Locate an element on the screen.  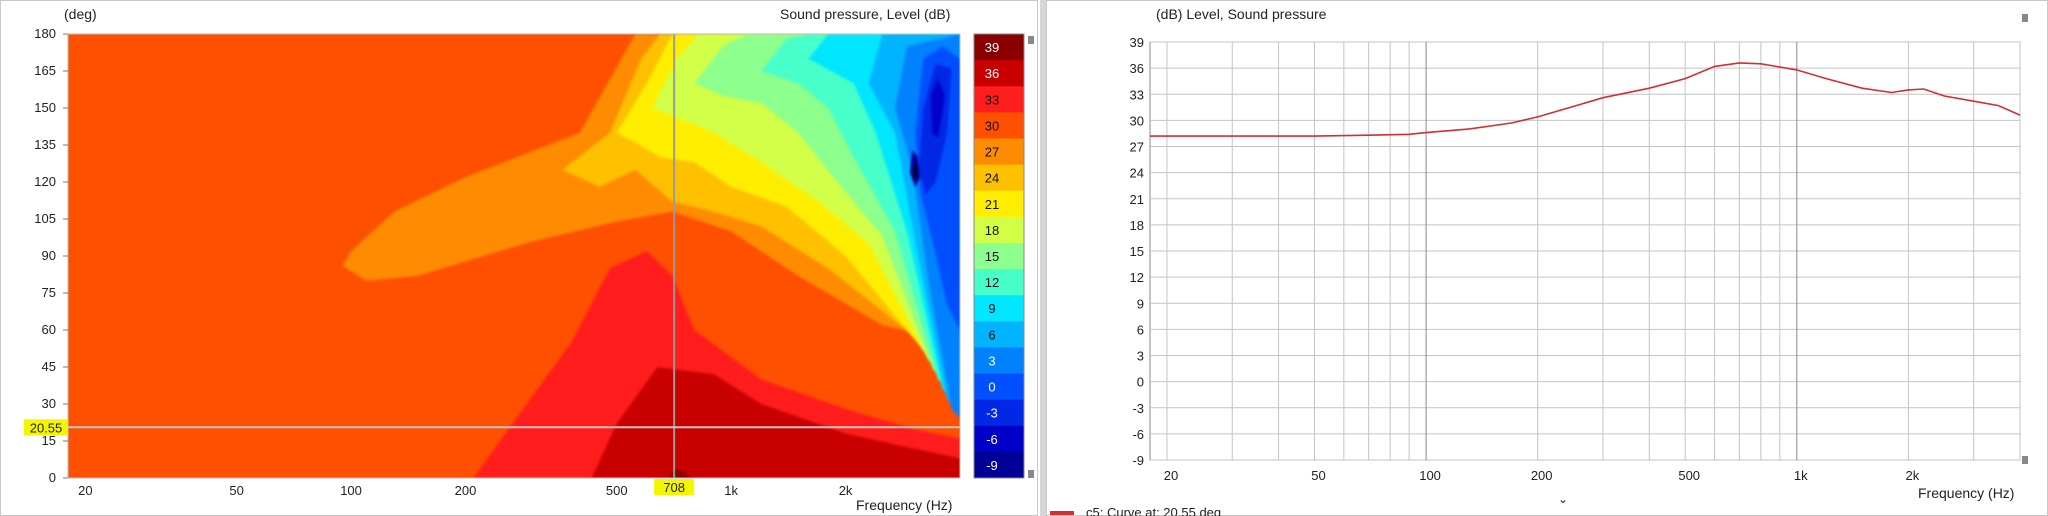
colorbar-level-label: -9 is located at coordinates (992, 465).